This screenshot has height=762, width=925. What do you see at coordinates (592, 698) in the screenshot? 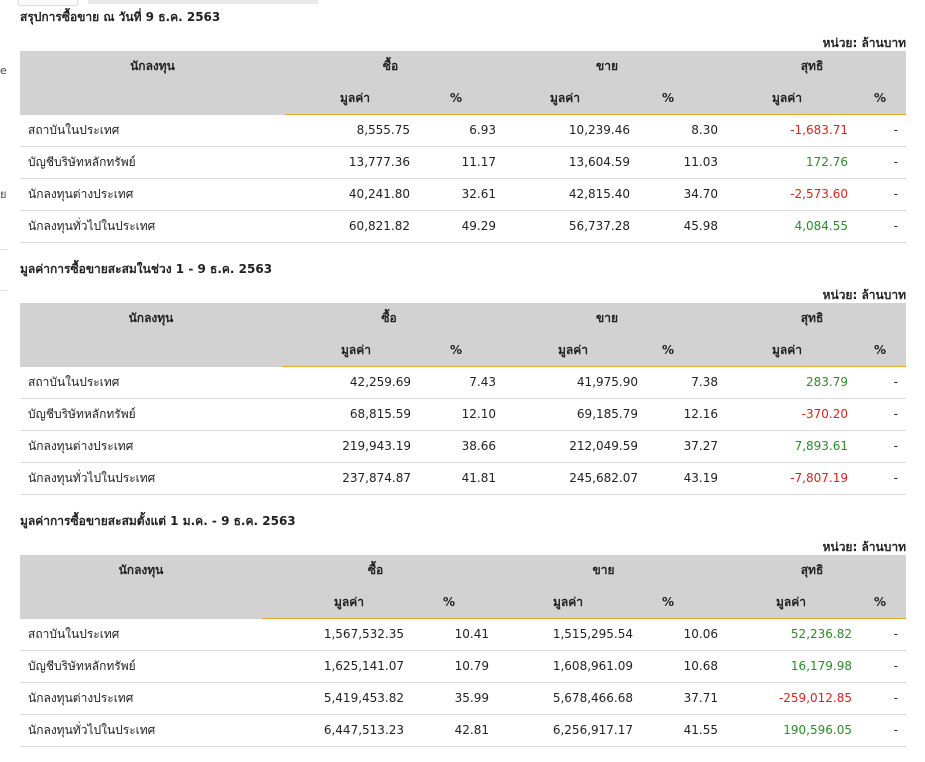
I see `sell-value-cell: 5,678,466.68` at bounding box center [592, 698].